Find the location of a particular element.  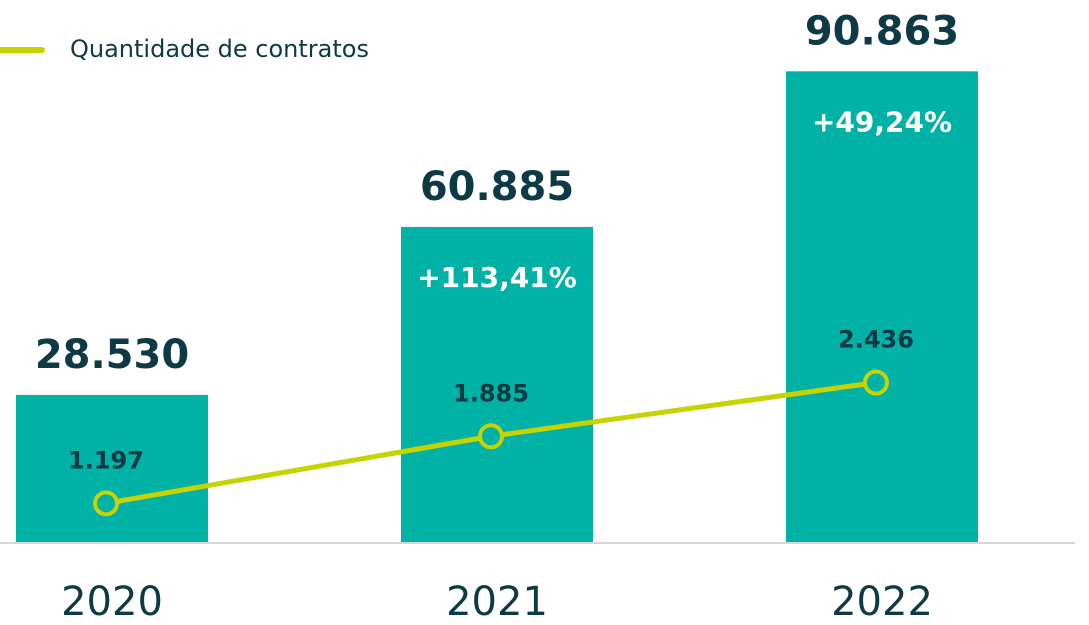

x-tick-label: 2022 is located at coordinates (882, 602).